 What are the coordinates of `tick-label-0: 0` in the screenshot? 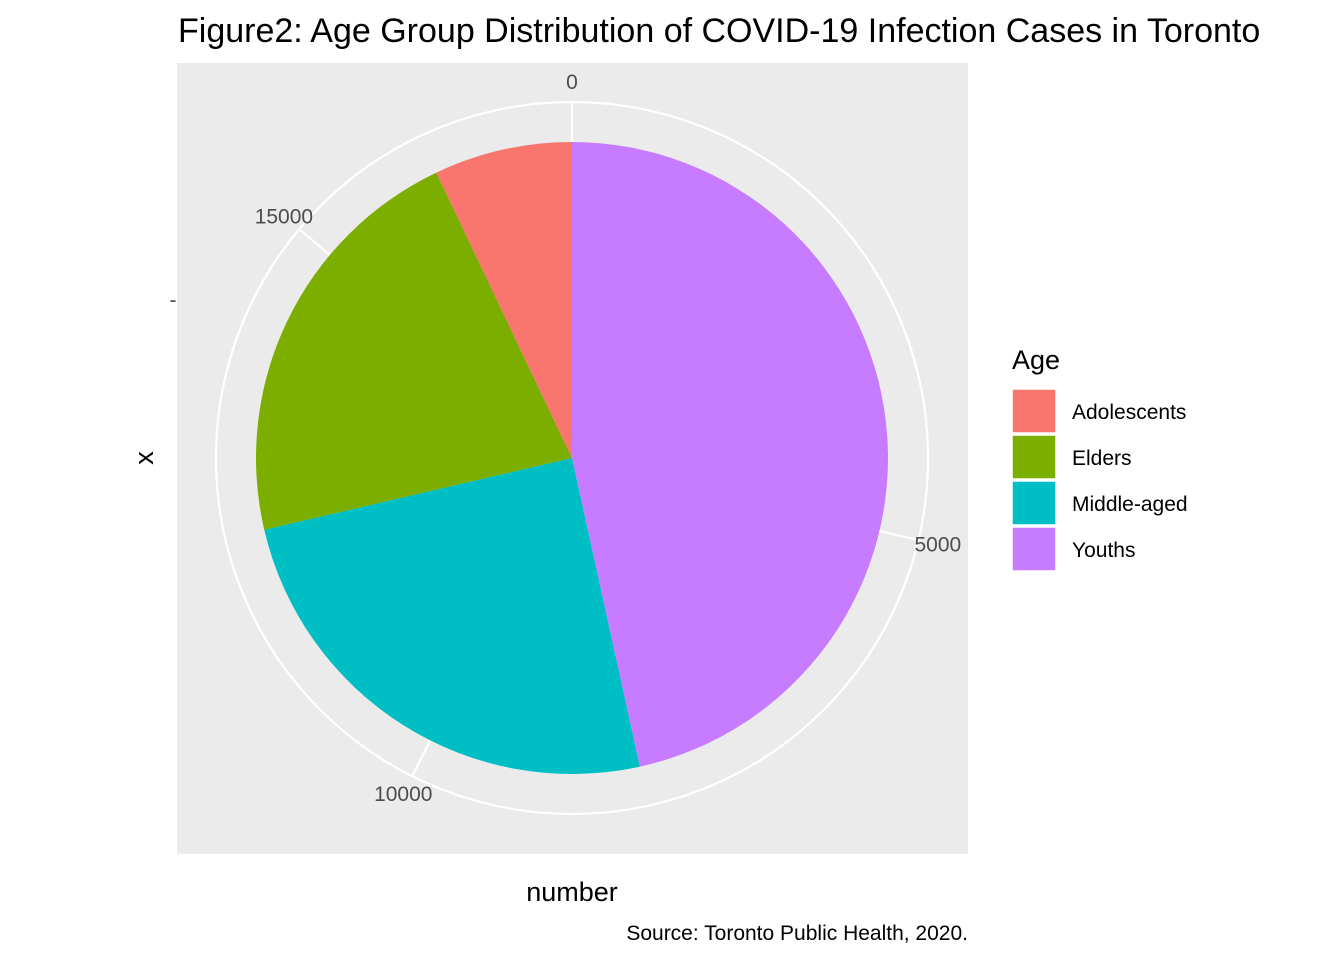 It's located at (572, 82).